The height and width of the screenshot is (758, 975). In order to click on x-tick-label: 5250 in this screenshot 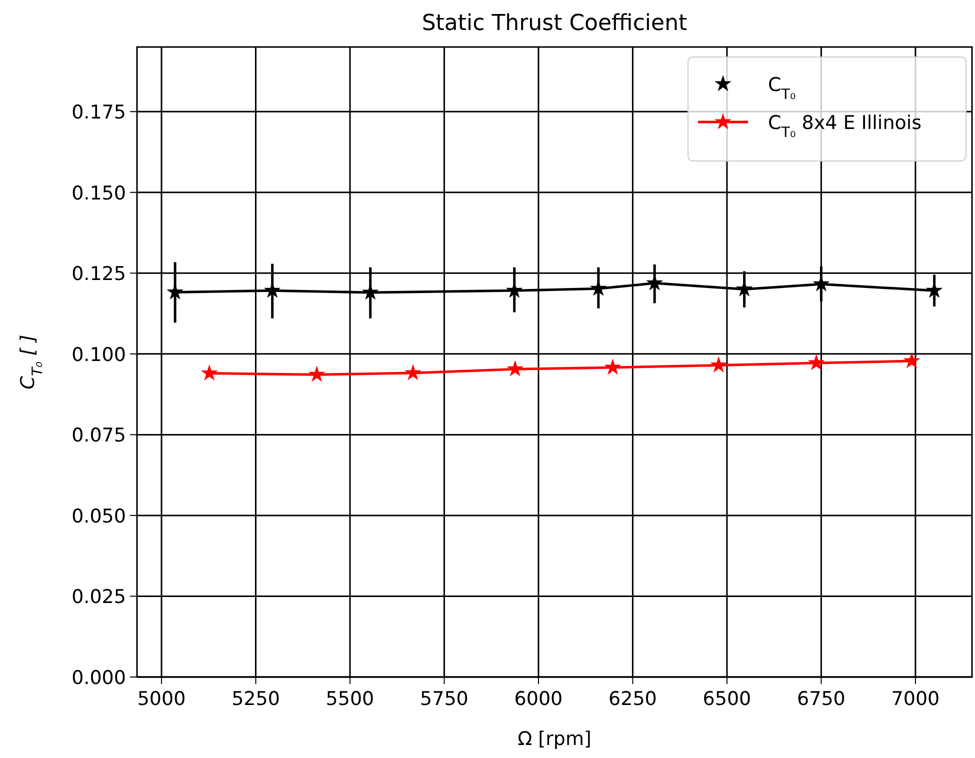, I will do `click(256, 699)`.